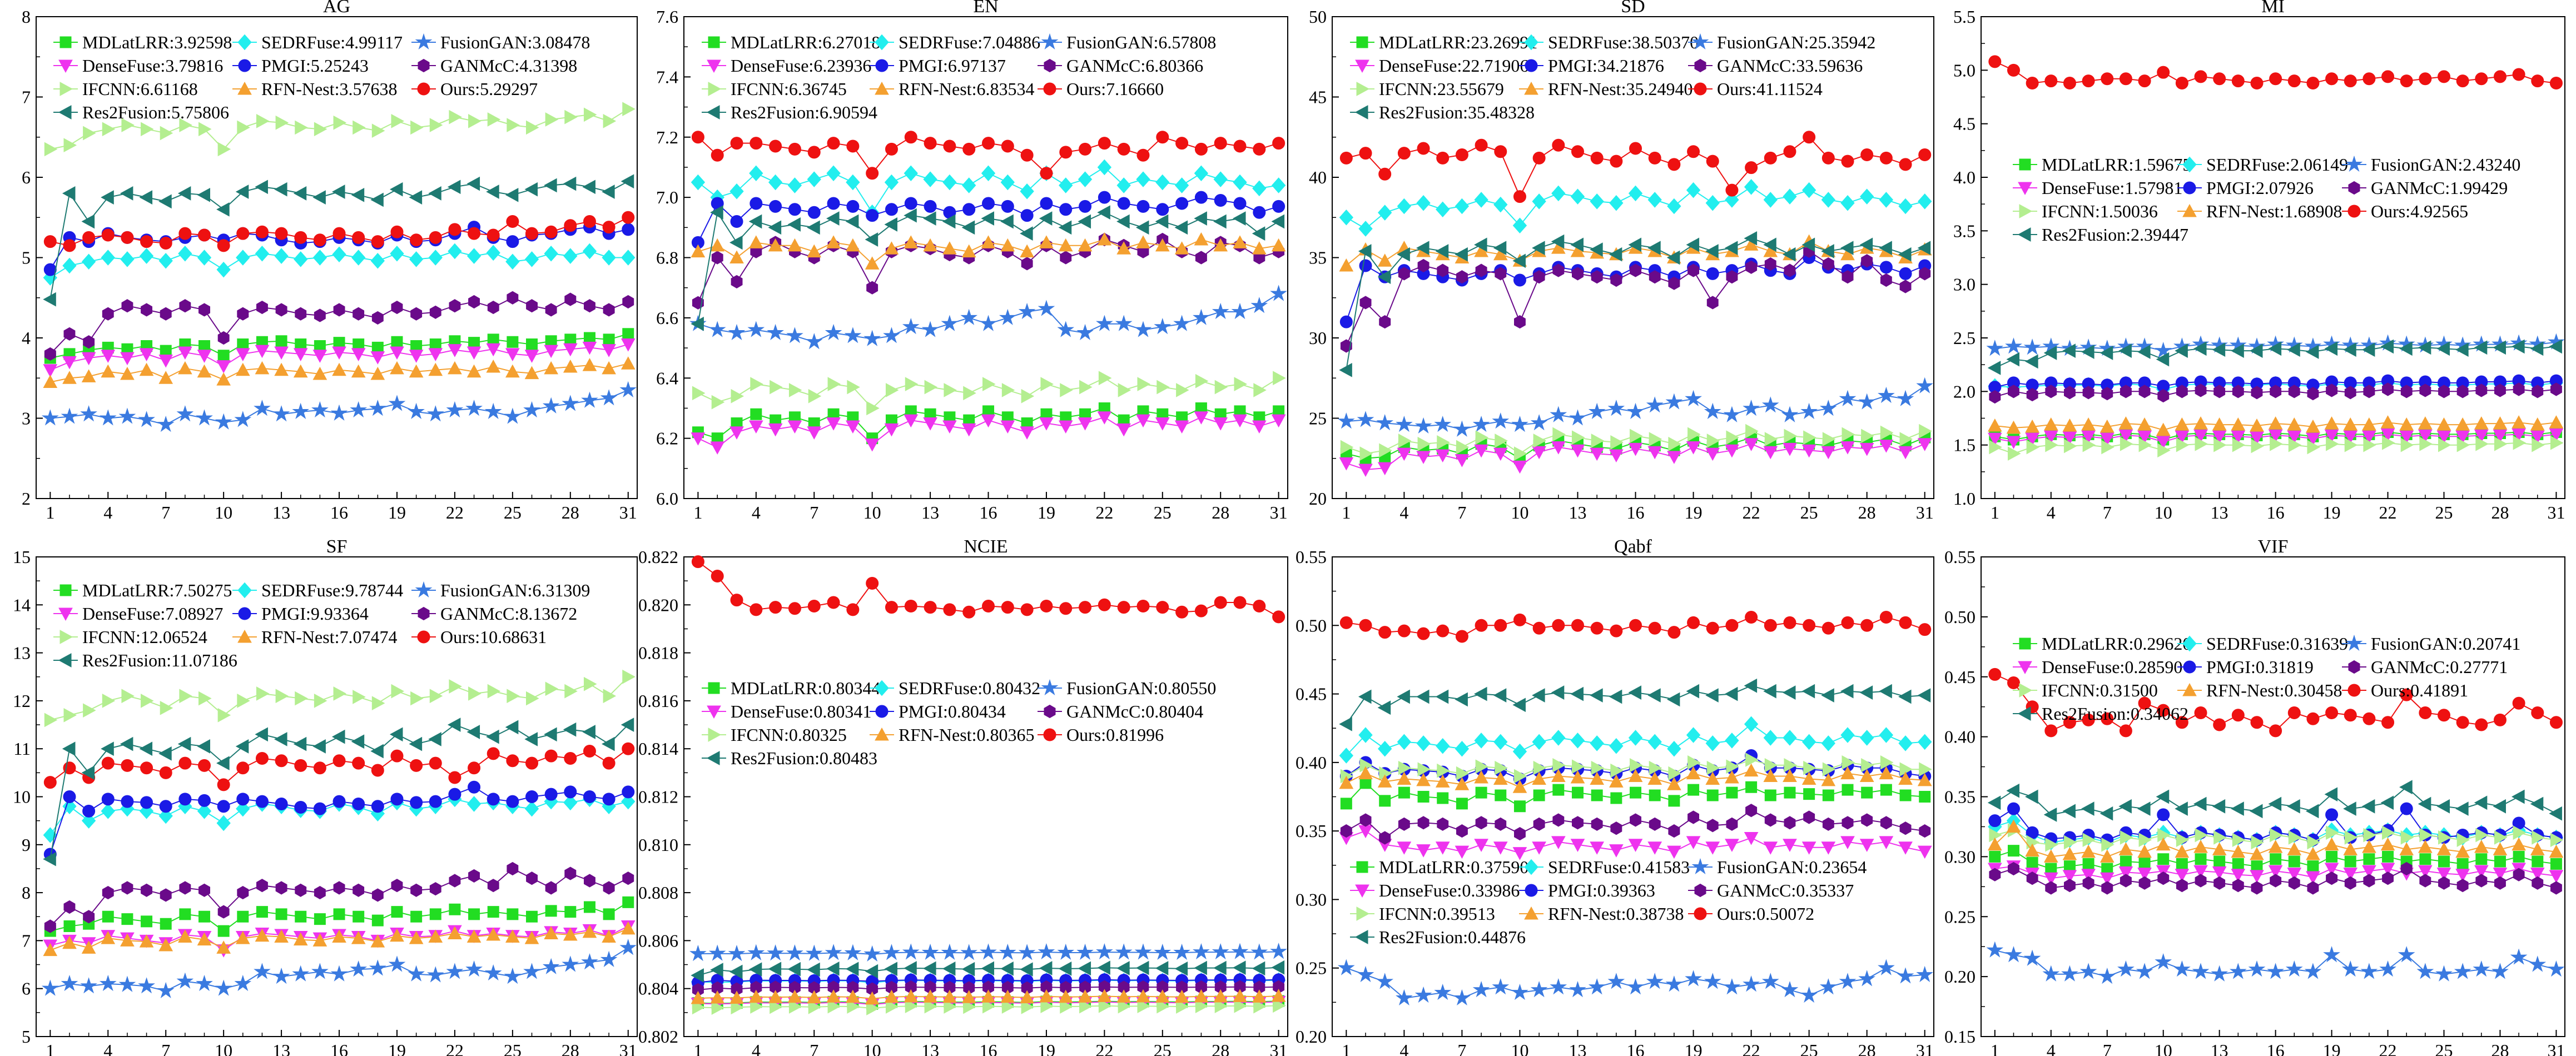 This screenshot has height=1056, width=2576. I want to click on legend-item: GANMcC:0.80404, so click(1120, 711).